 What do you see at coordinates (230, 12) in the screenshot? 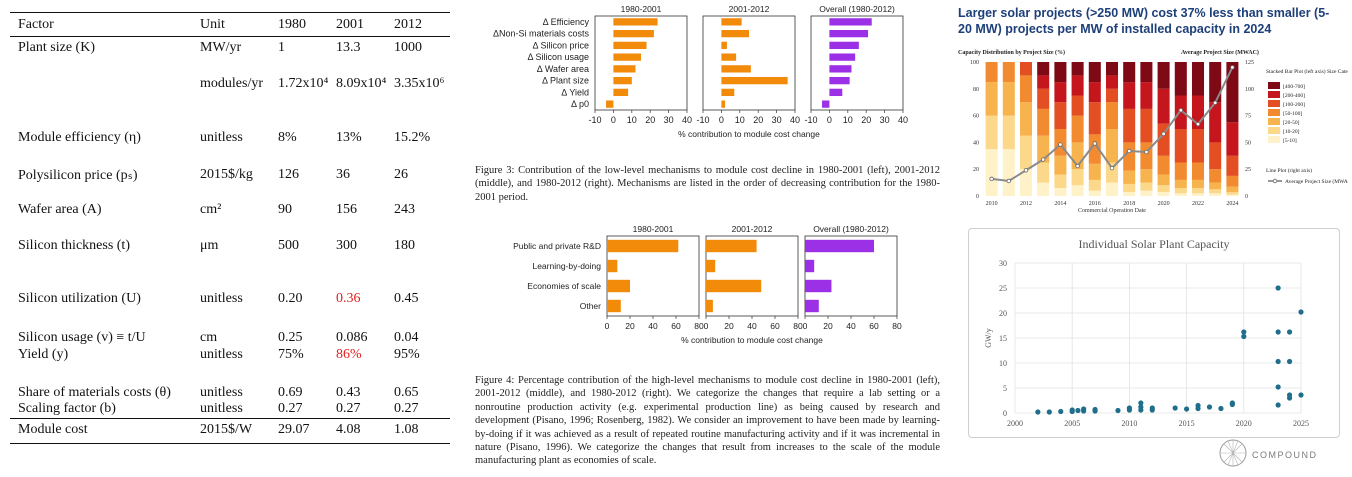
I see `table-top-rule` at bounding box center [230, 12].